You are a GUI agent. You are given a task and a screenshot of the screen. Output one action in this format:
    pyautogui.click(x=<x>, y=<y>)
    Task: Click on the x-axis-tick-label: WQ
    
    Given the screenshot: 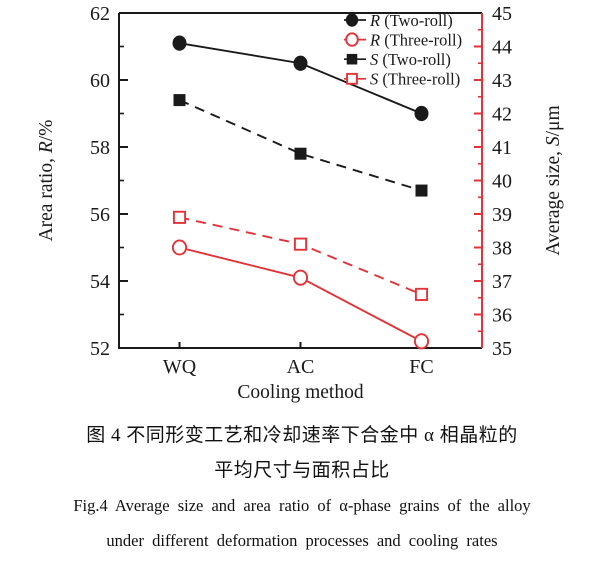 What is the action you would take?
    pyautogui.click(x=180, y=367)
    